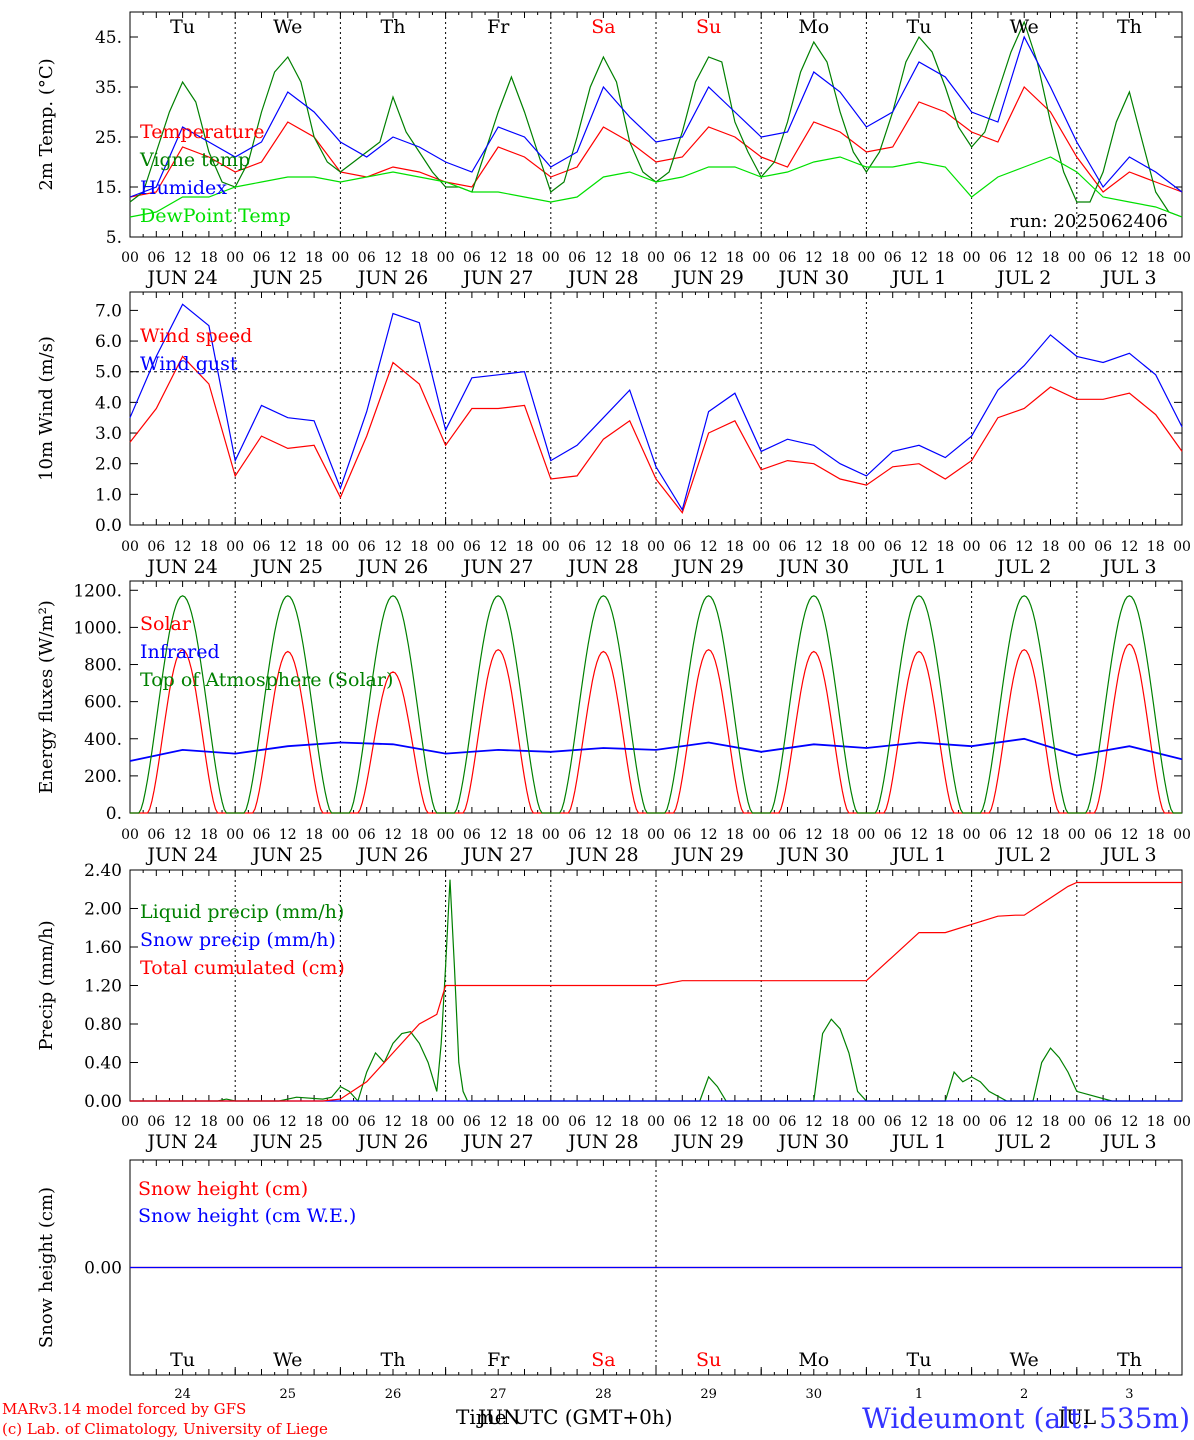  What do you see at coordinates (46, 408) in the screenshot?
I see `y-axis-label: 10m Wind (m/s)` at bounding box center [46, 408].